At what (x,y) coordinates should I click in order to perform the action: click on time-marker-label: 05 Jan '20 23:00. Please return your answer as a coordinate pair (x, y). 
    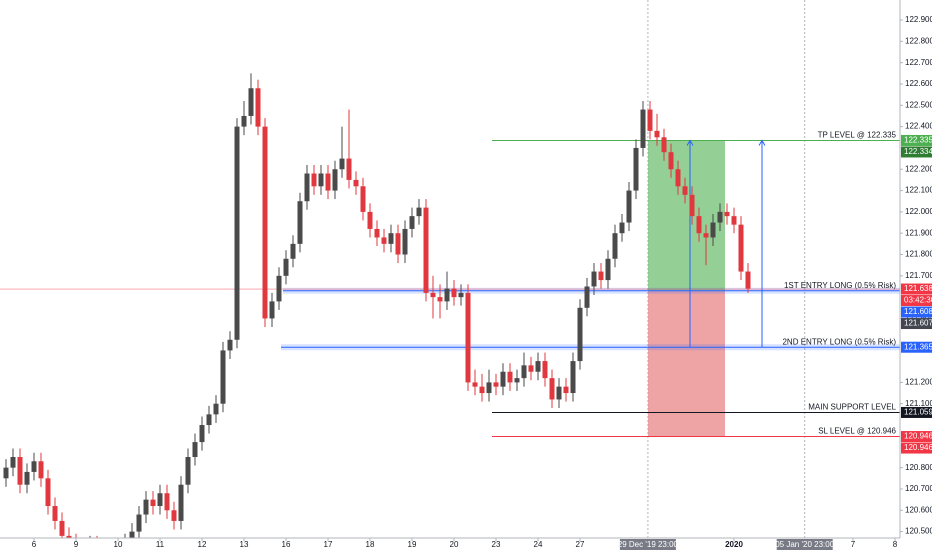
    Looking at the image, I should click on (804, 544).